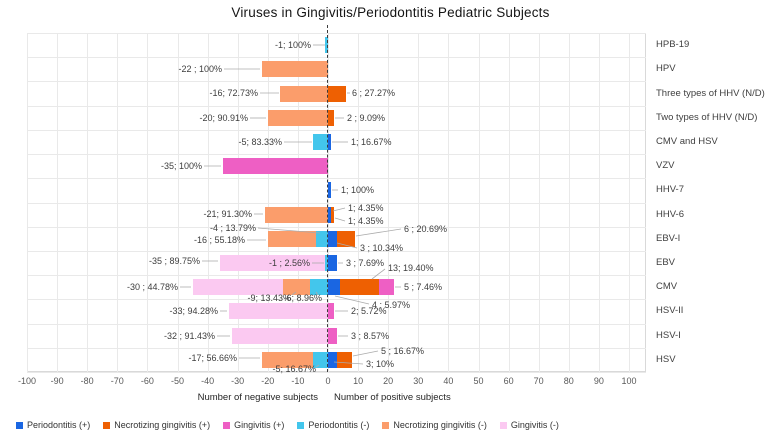 The image size is (781, 442). What do you see at coordinates (174, 261) in the screenshot?
I see `bar-label: -35 ; 89.75%` at bounding box center [174, 261].